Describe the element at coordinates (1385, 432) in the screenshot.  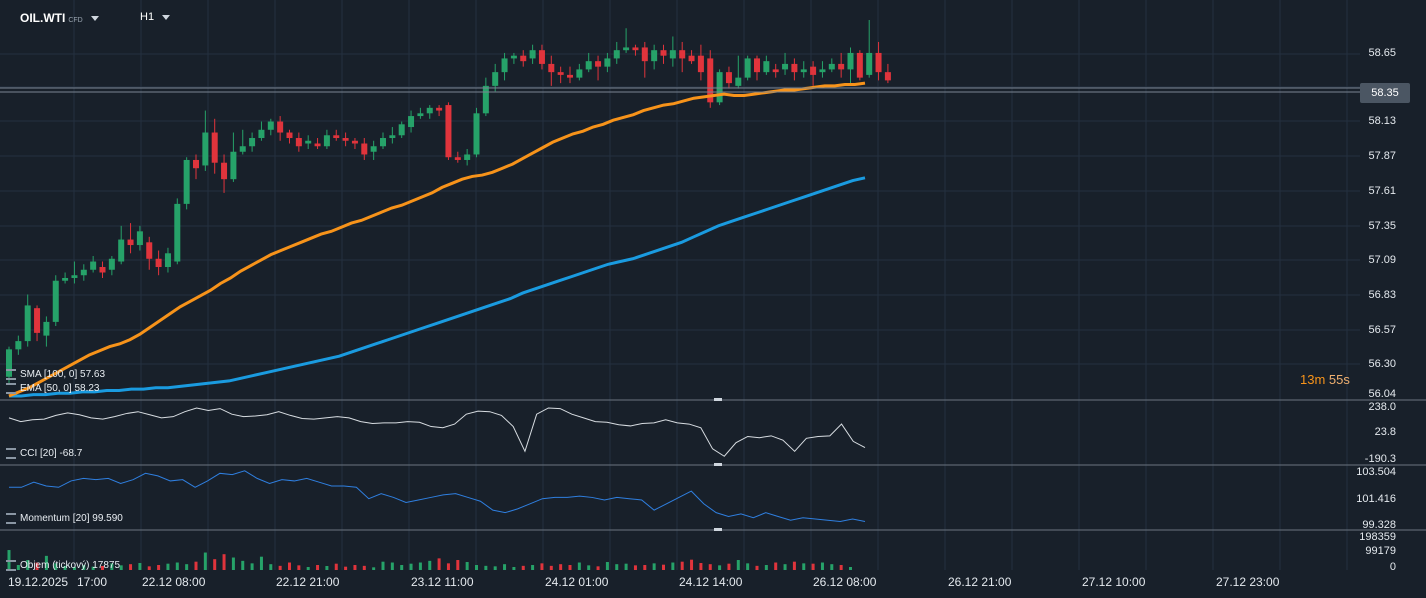
I see `y-tick-cci: 23.8` at that location.